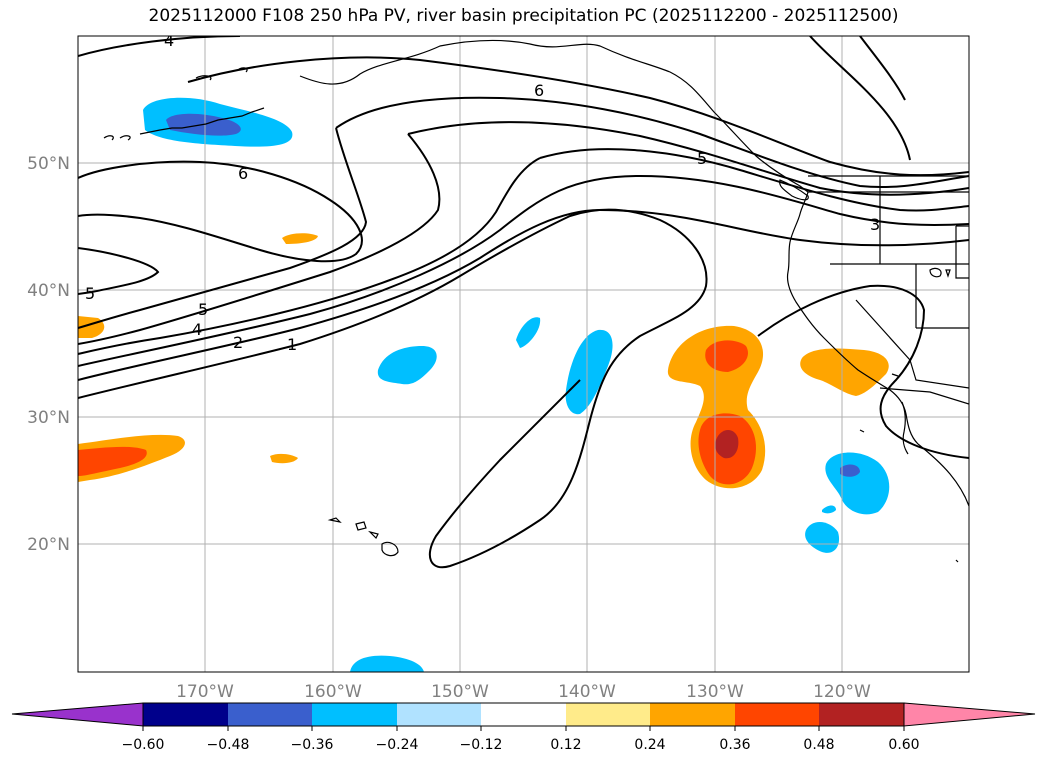 The width and height of the screenshot is (1047, 765). What do you see at coordinates (228, 745) in the screenshot?
I see `colorbar-tick-label: −0.48` at bounding box center [228, 745].